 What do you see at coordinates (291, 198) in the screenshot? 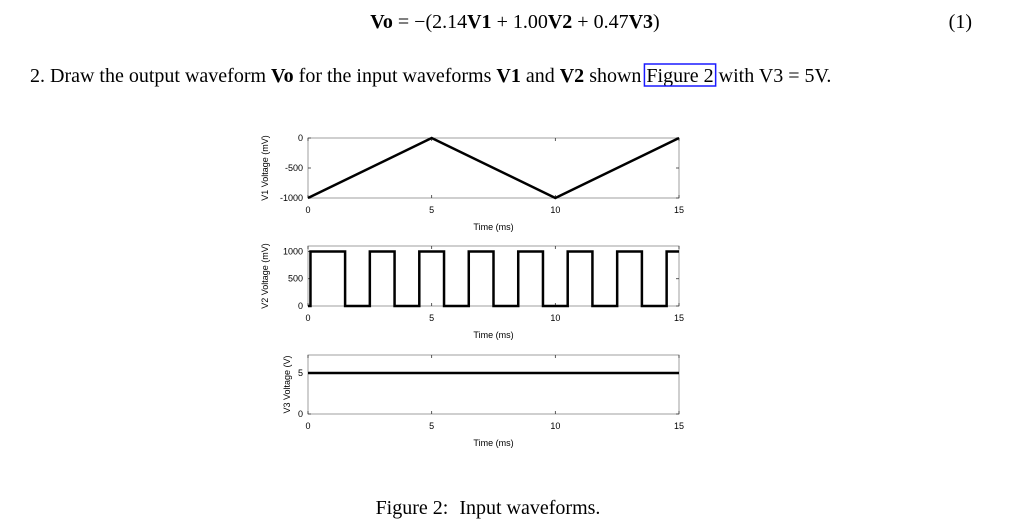
I see `y-tick-label: -1000` at bounding box center [291, 198].